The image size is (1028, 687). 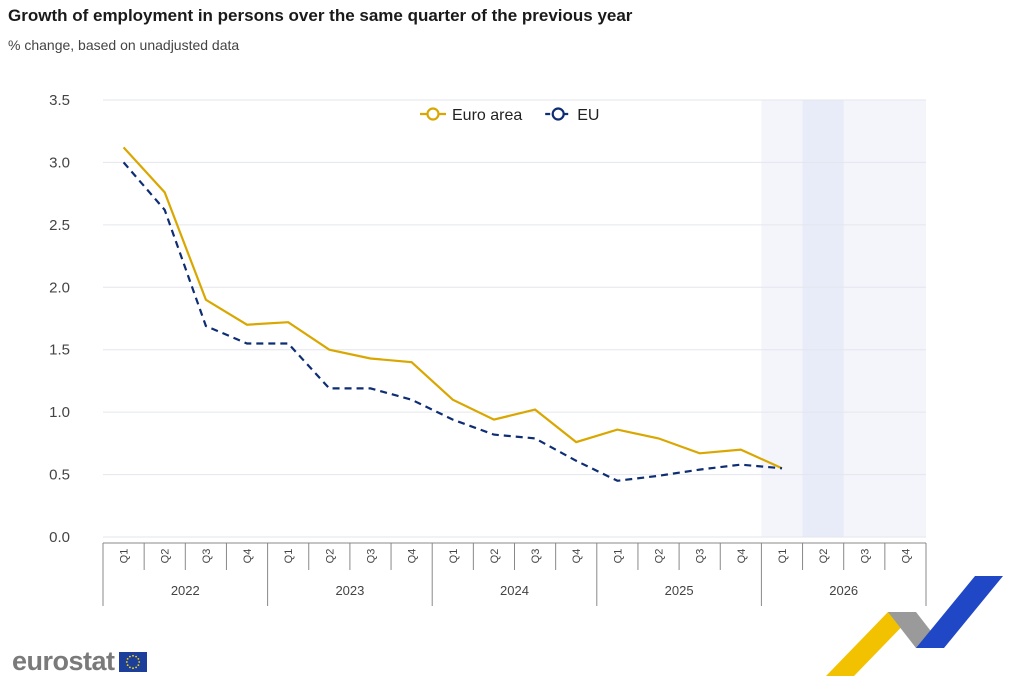 What do you see at coordinates (185, 590) in the screenshot?
I see `year-label: 2022` at bounding box center [185, 590].